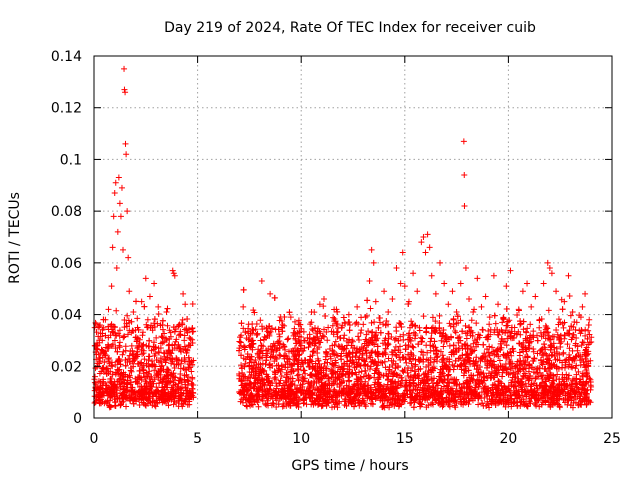 This screenshot has width=640, height=480. I want to click on x-tick-label: 0, so click(94, 439).